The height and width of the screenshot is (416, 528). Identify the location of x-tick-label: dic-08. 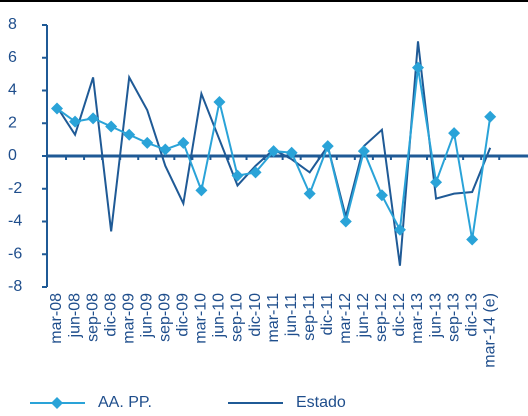
(110, 315).